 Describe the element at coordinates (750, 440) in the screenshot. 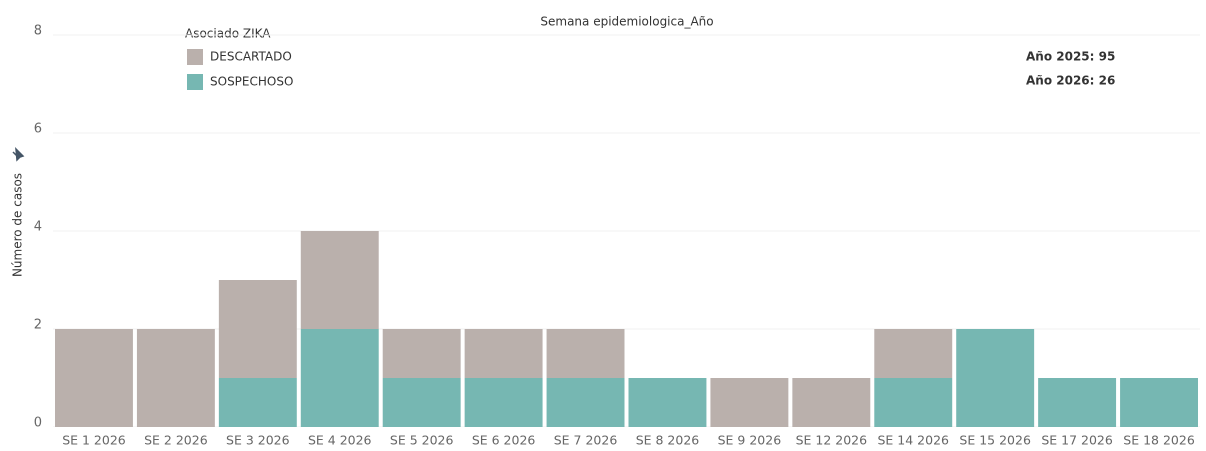

I see `x-tick-label: SE 9 2026` at that location.